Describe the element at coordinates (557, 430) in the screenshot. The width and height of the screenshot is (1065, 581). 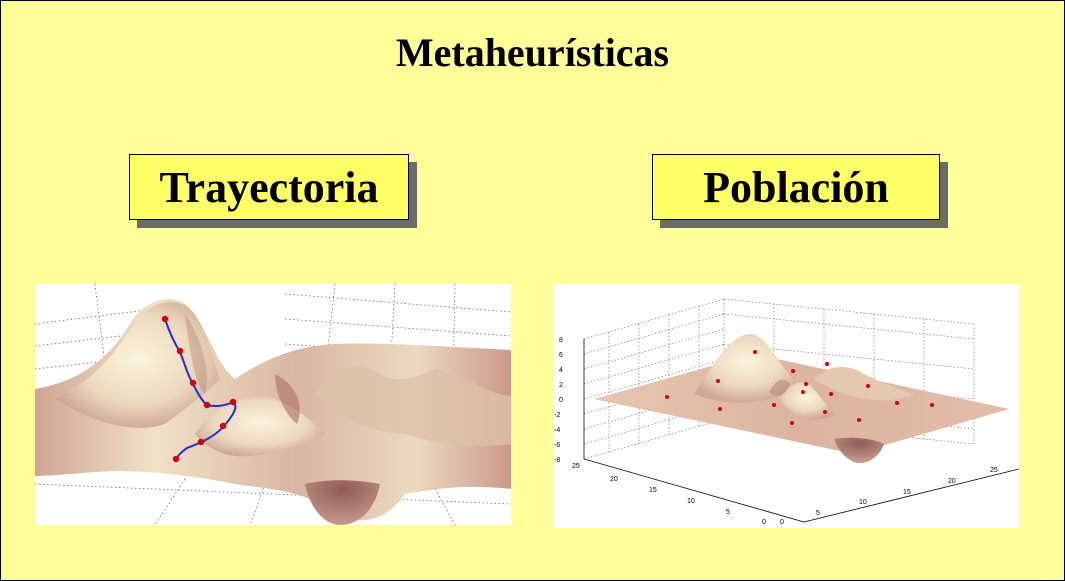
I see `svg-text: -4` at that location.